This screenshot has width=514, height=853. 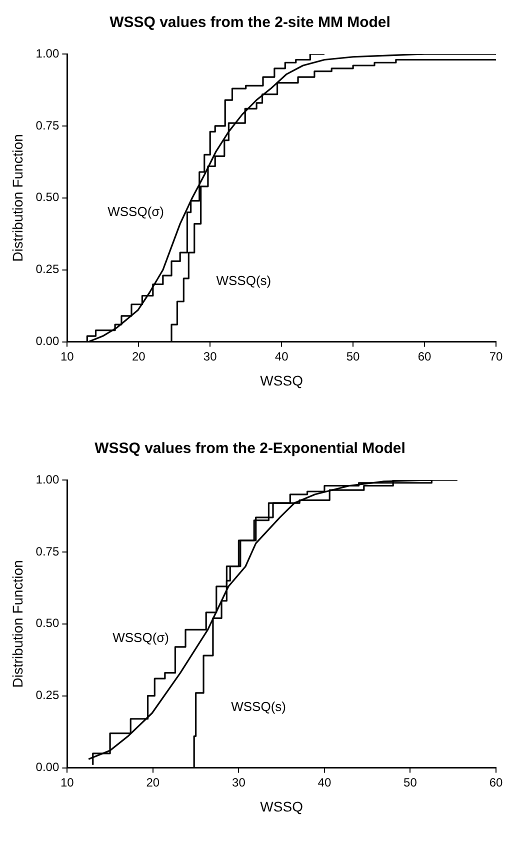 What do you see at coordinates (250, 449) in the screenshot?
I see `chart-title: WSSQ values from the 2-Exponential Model` at bounding box center [250, 449].